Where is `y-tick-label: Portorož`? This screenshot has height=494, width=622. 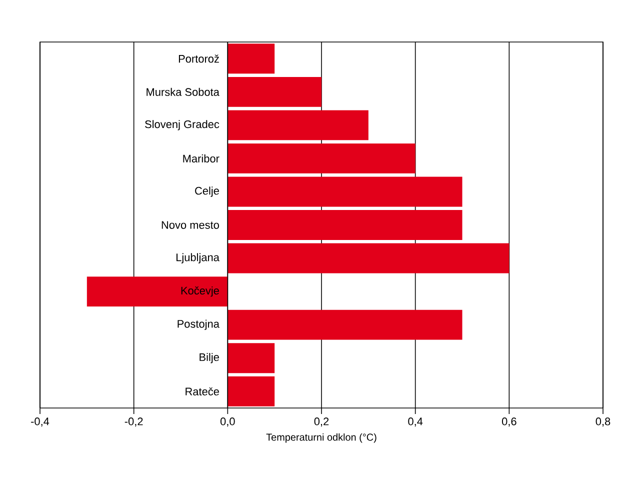 y-tick-label: Portorož is located at coordinates (198, 58).